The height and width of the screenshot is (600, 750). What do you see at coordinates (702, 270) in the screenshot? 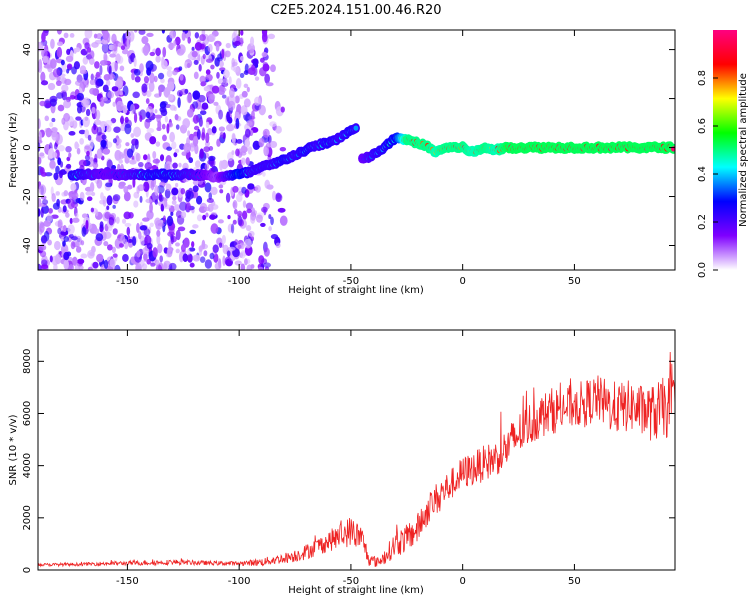
I see `colorbar-tick-label: 0.0` at bounding box center [702, 270].